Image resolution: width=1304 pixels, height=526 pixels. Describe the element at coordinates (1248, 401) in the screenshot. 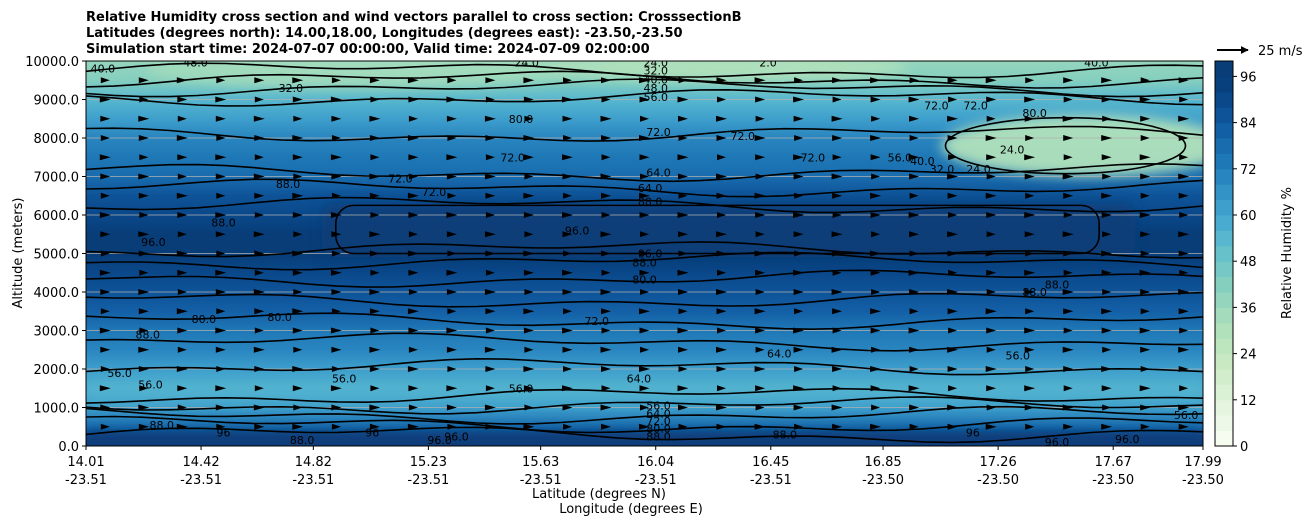

I see `colorbar-tick-label: 12` at that location.